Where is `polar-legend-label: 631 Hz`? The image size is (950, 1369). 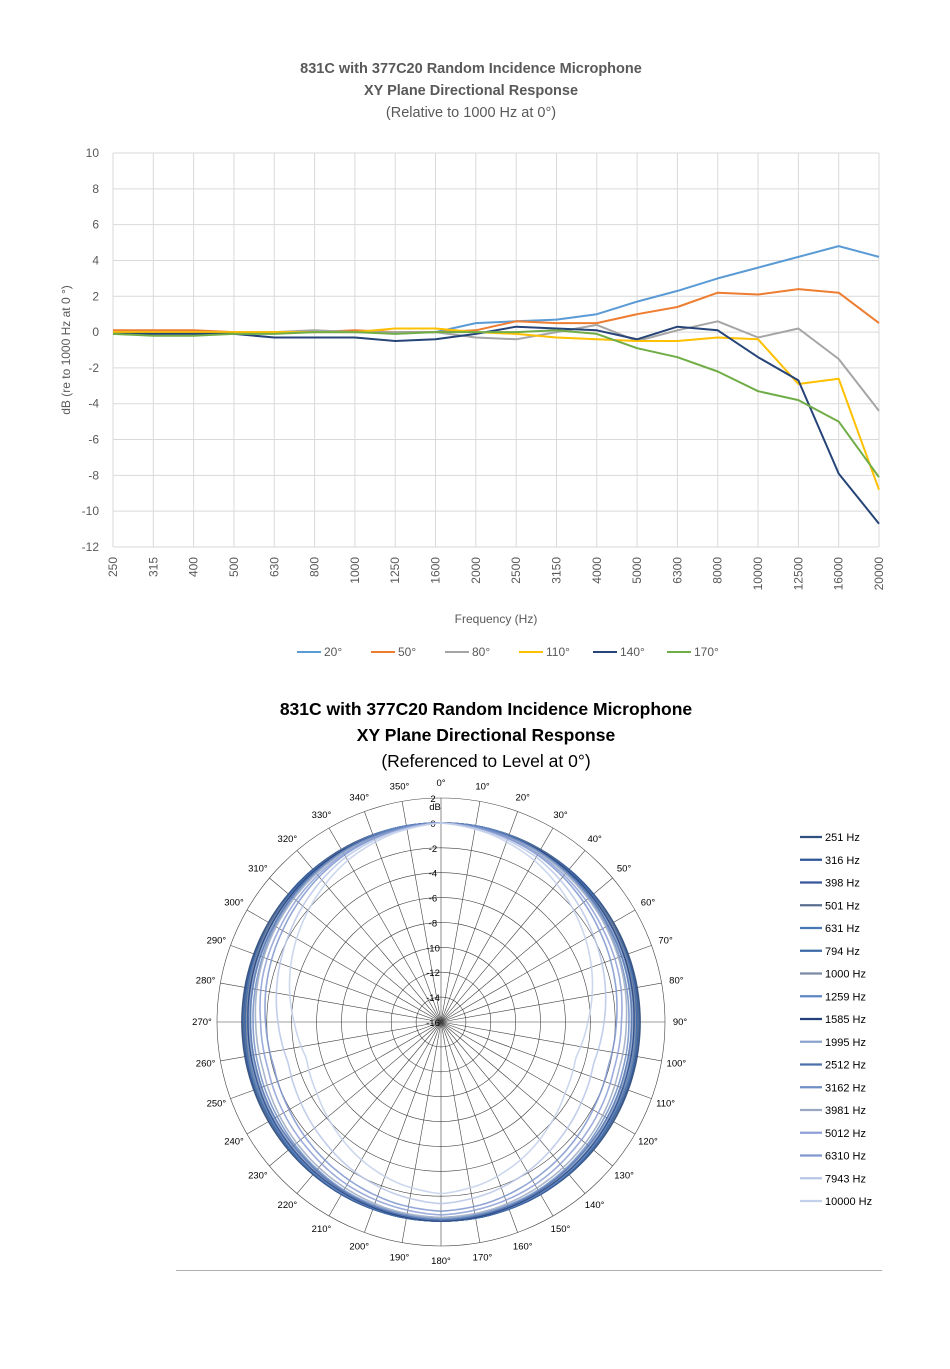
polar-legend-label: 631 Hz is located at coordinates (842, 929).